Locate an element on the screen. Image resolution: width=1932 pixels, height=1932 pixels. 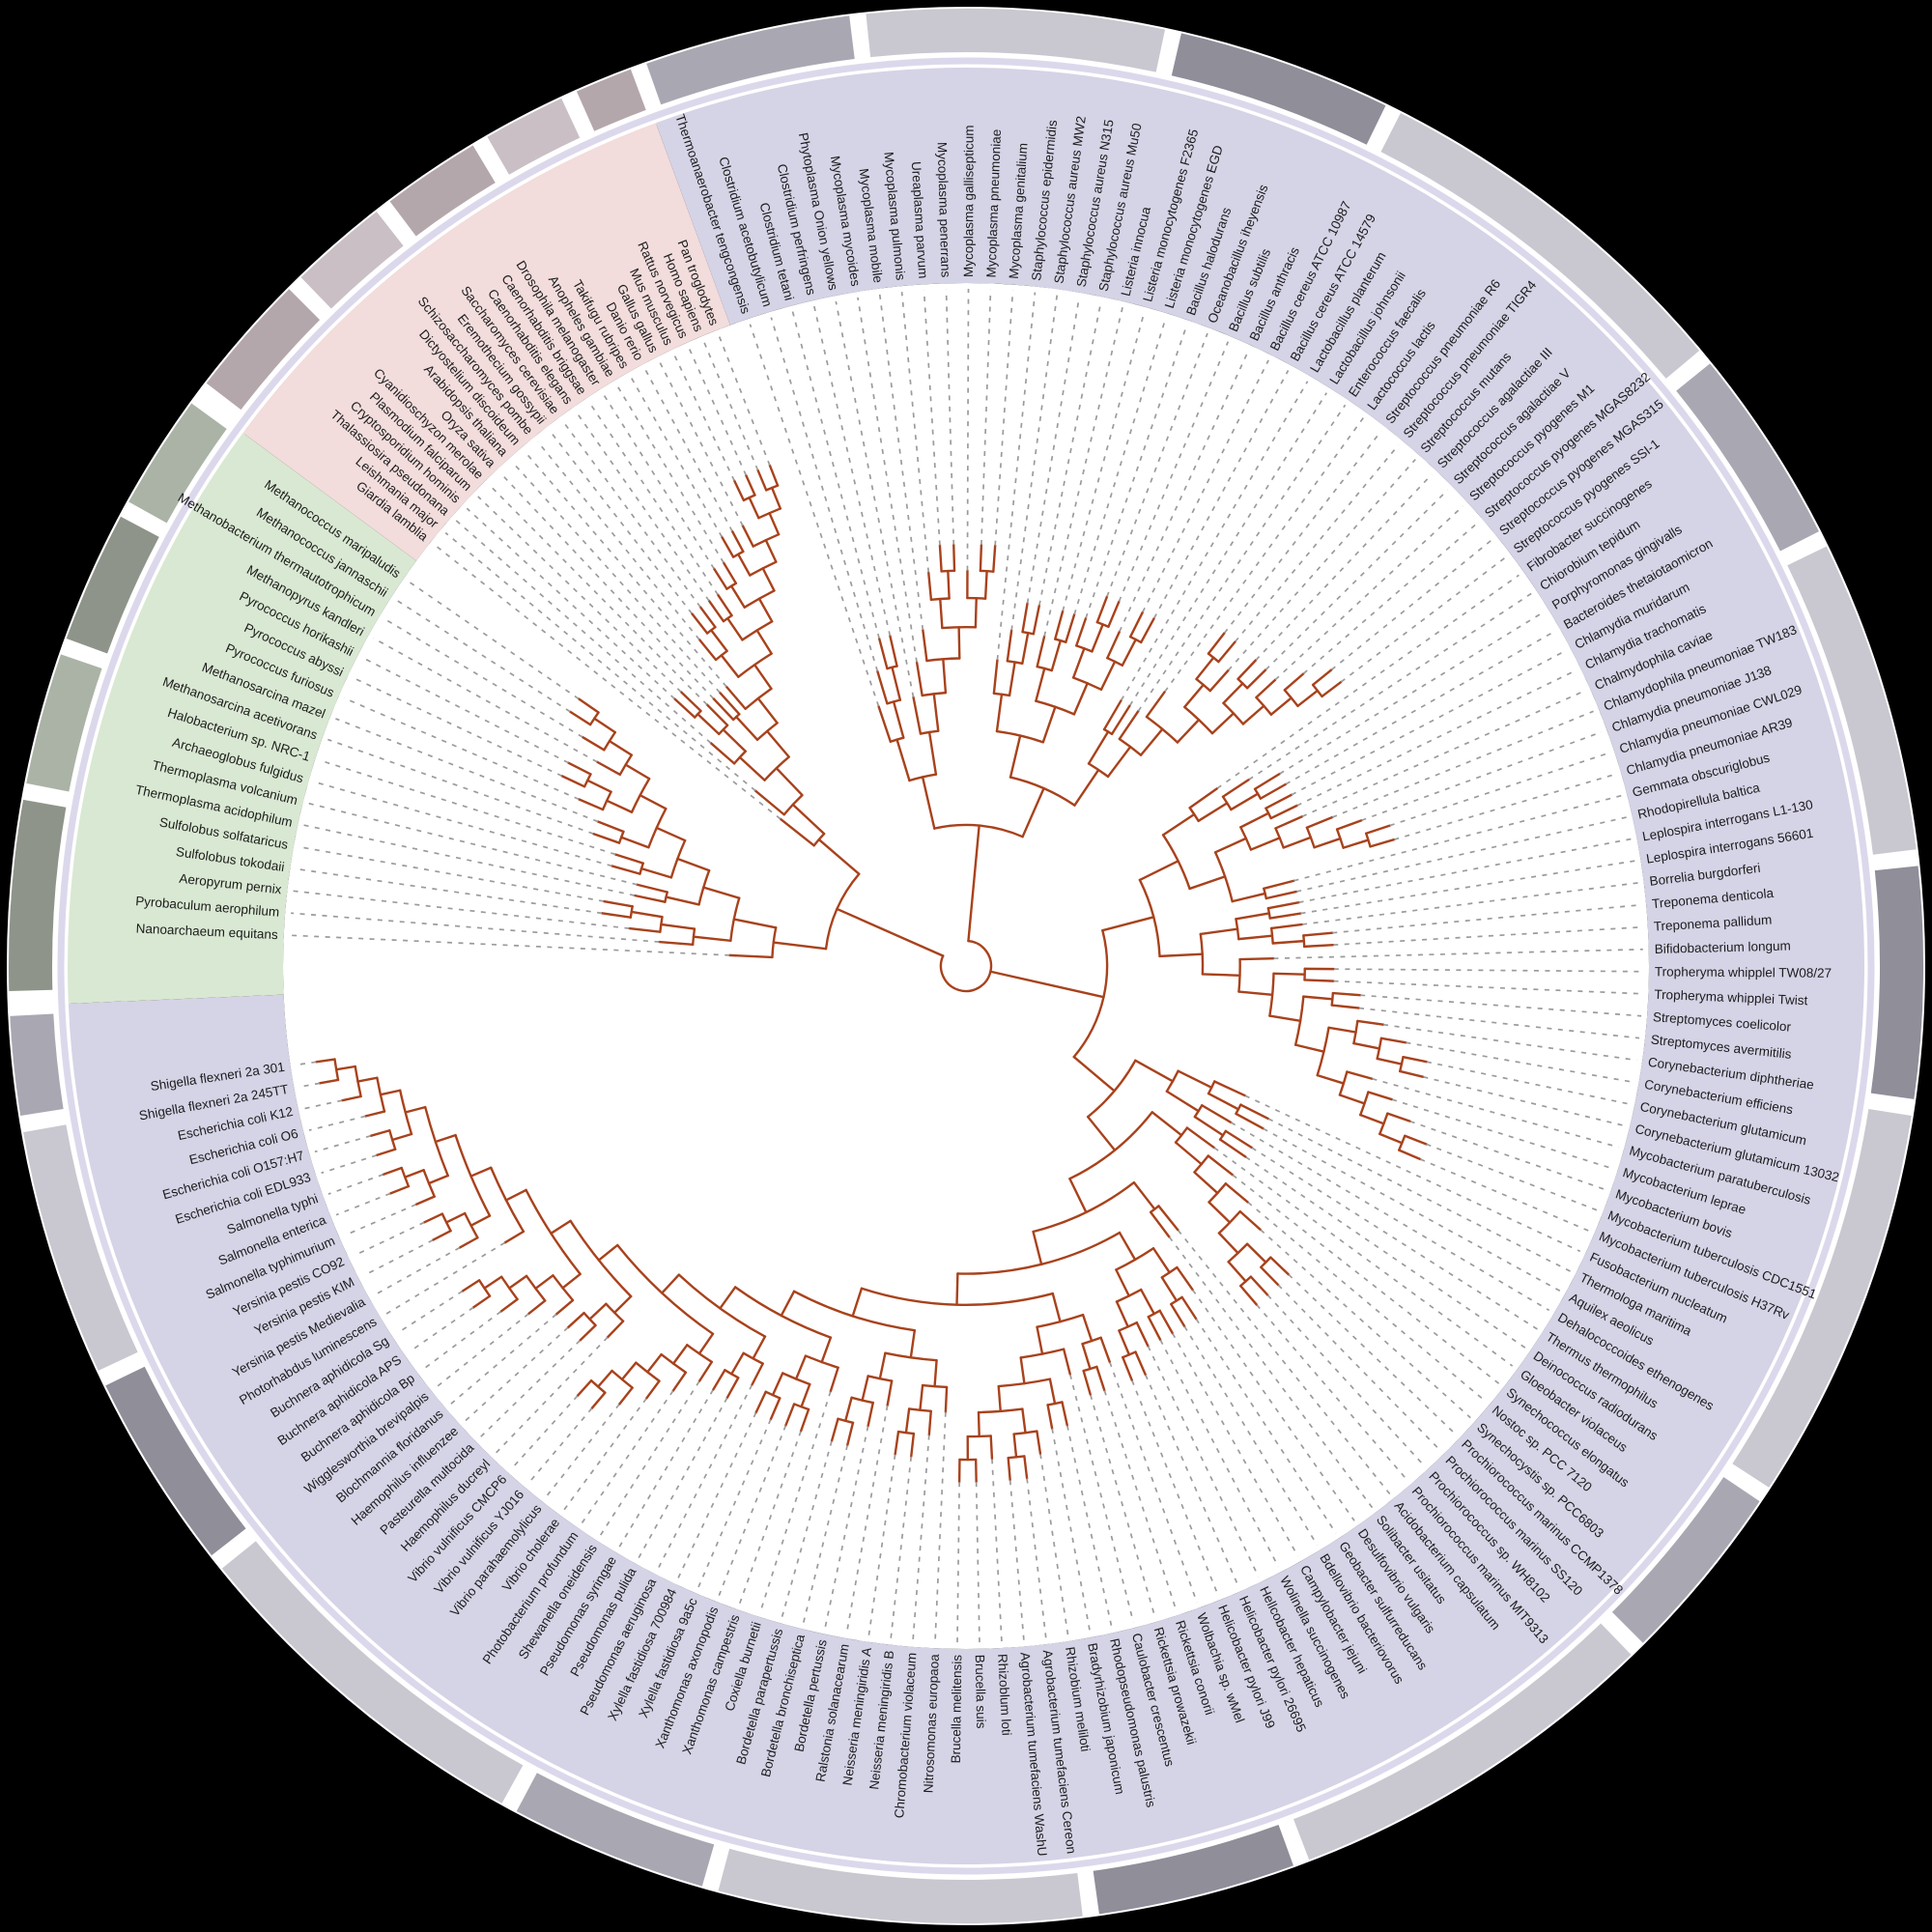
taxon-label: Mycoplasma gallisepticum is located at coordinates (969, 201).